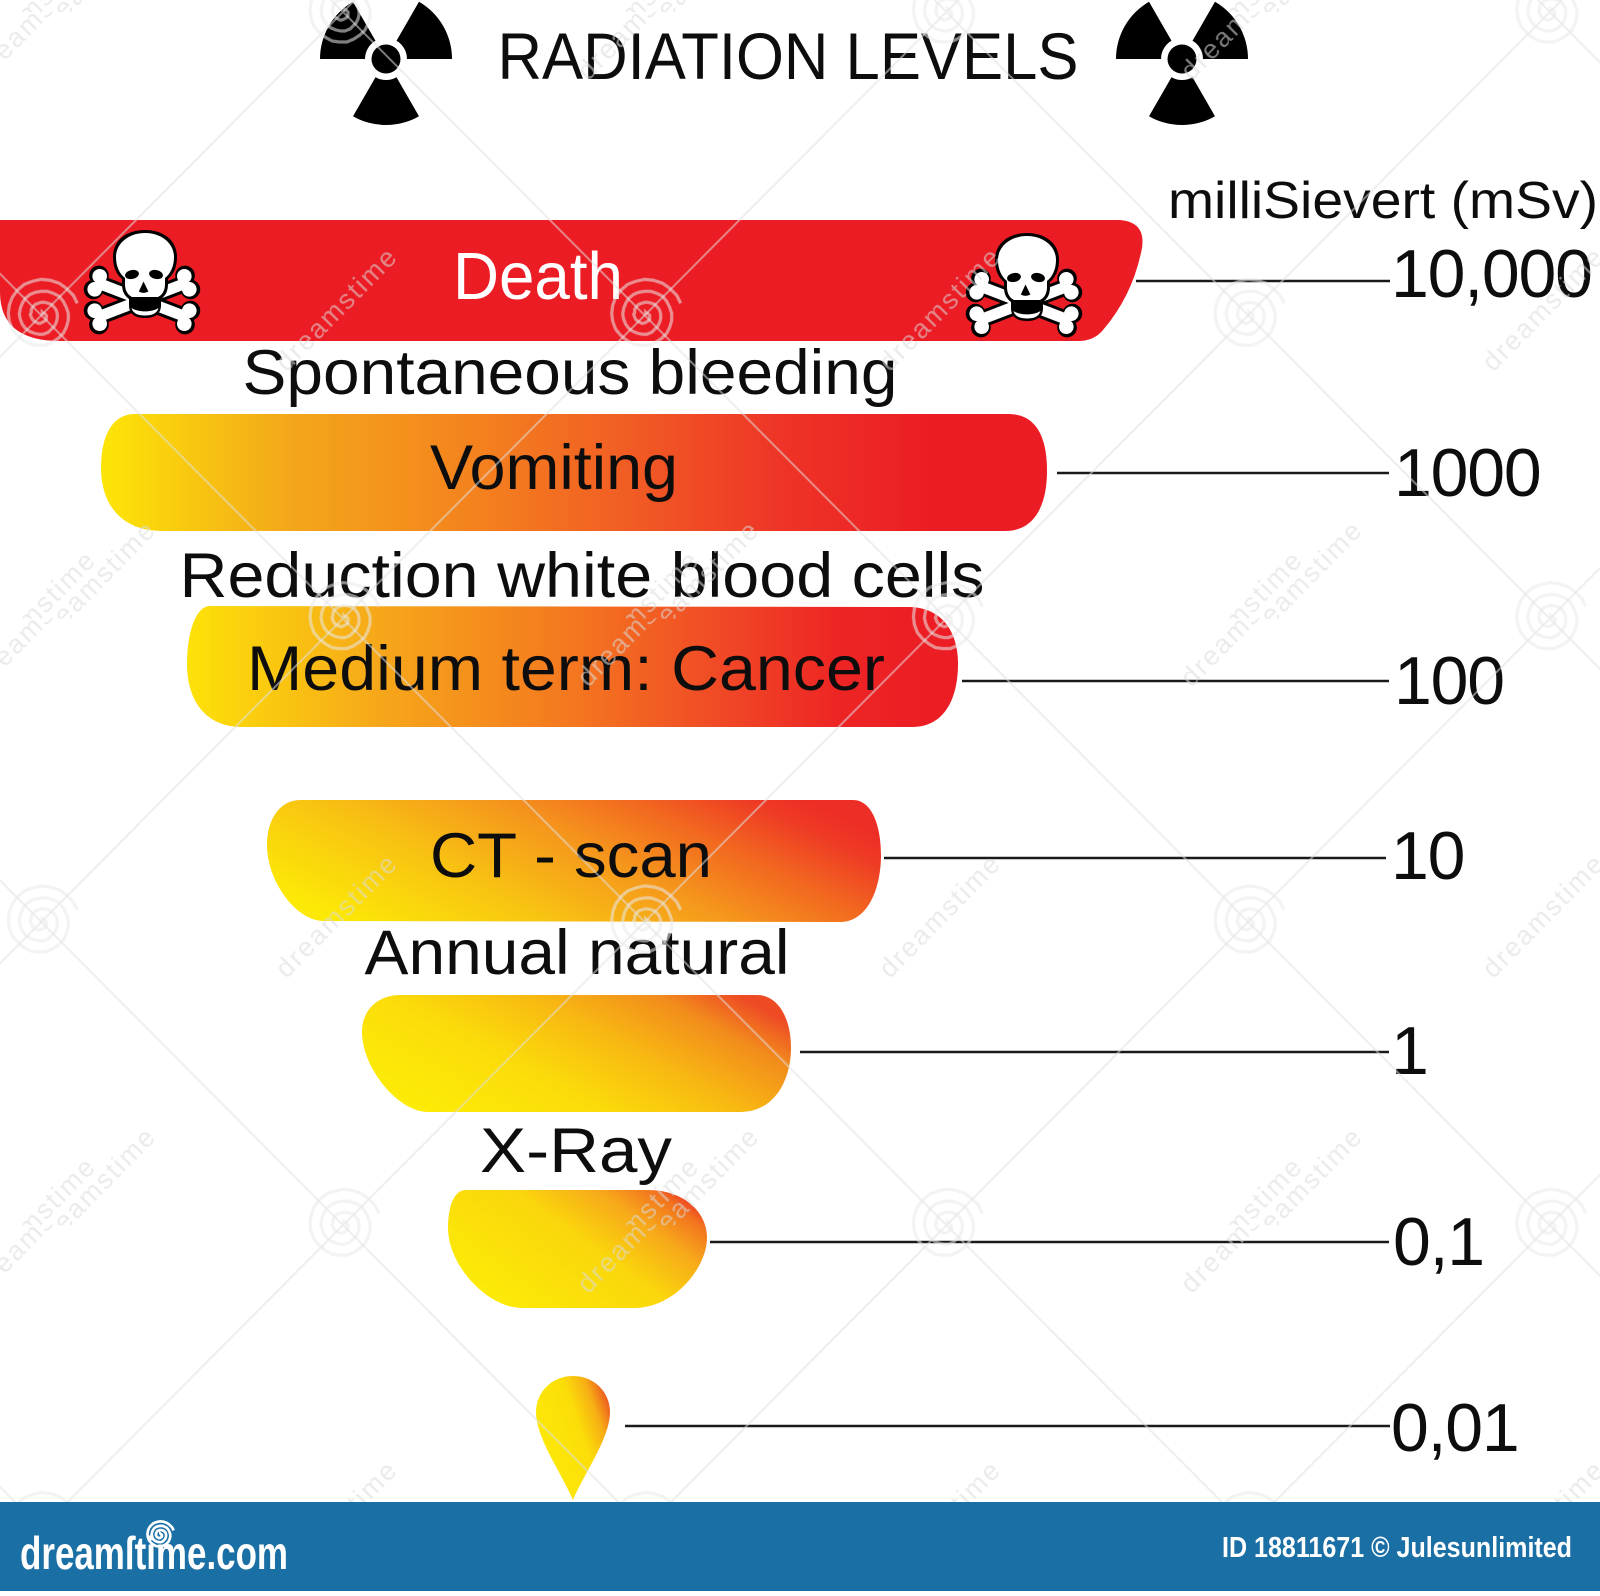 The height and width of the screenshot is (1596, 1600). I want to click on svg-text: dreamſtime.com, so click(154, 1553).